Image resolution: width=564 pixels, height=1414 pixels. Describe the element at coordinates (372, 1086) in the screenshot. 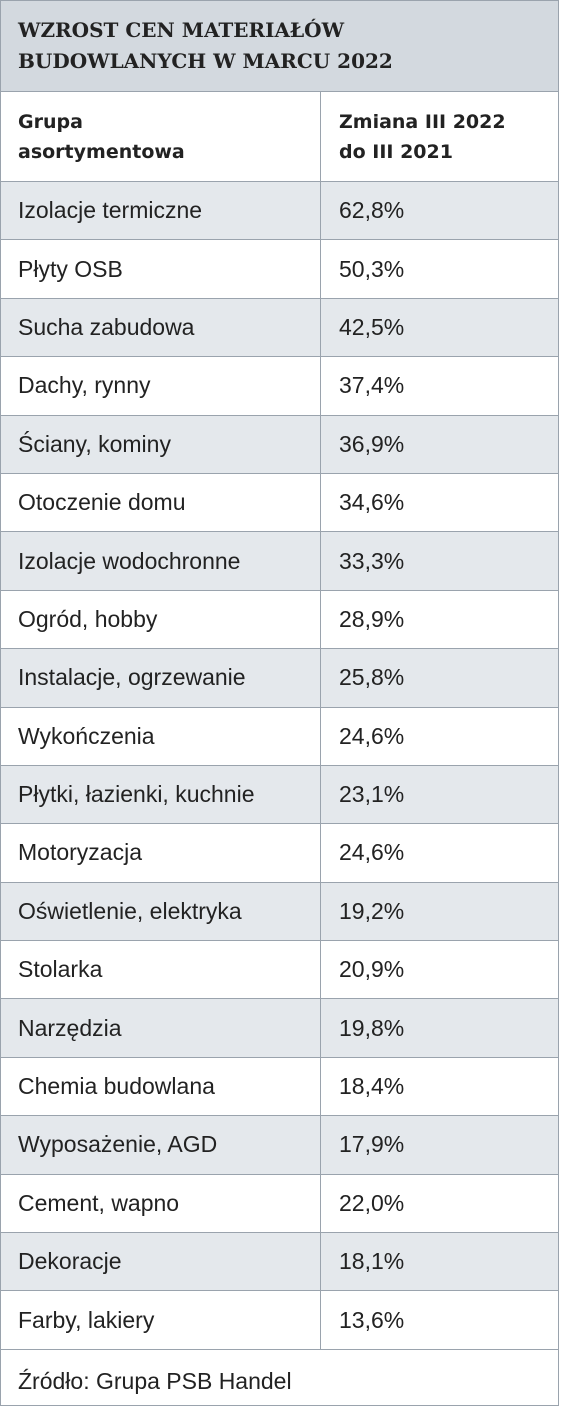

I see `cell-change: 18,4%` at that location.